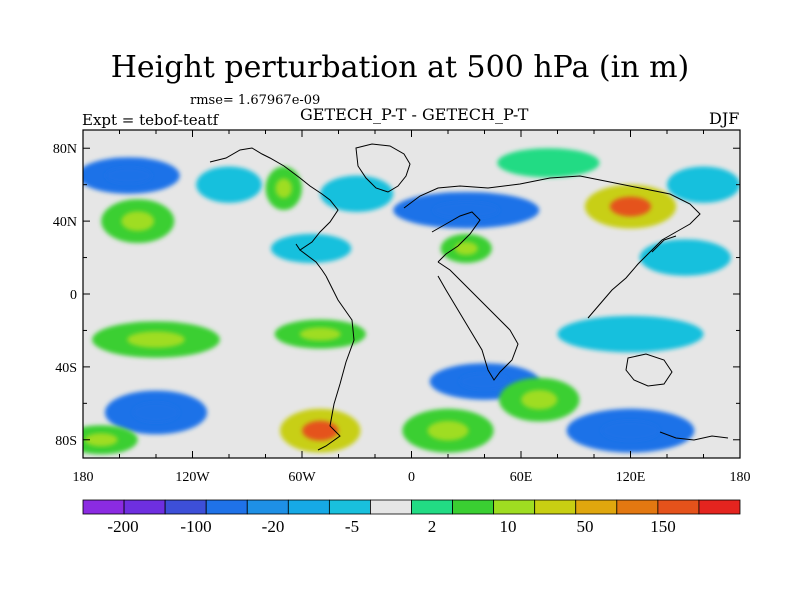 The height and width of the screenshot is (600, 800). Describe the element at coordinates (336, 363) in the screenshot. I see `coastline-south-america` at that location.